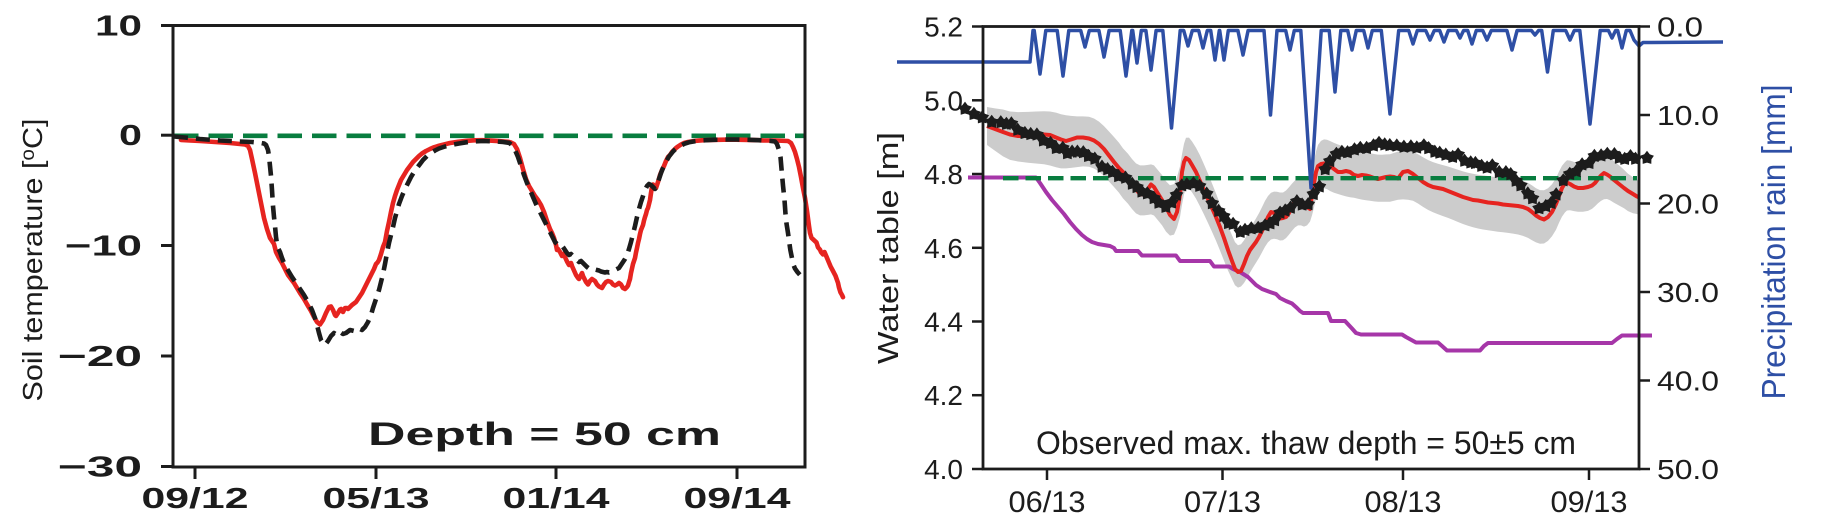 This screenshot has height=531, width=1827. I want to click on svg-text: 40.0, so click(1688, 381).